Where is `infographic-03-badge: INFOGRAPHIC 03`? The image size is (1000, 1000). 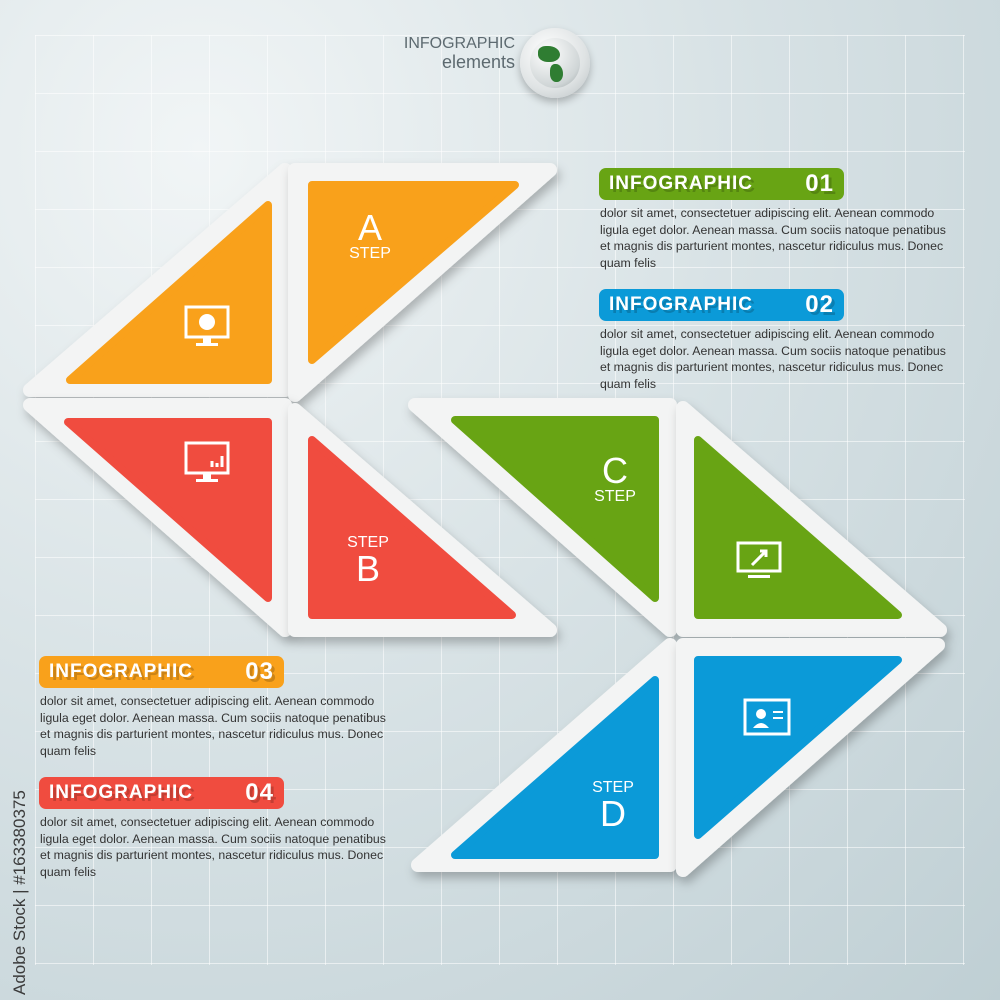 infographic-03-badge: INFOGRAPHIC 03 is located at coordinates (161, 672).